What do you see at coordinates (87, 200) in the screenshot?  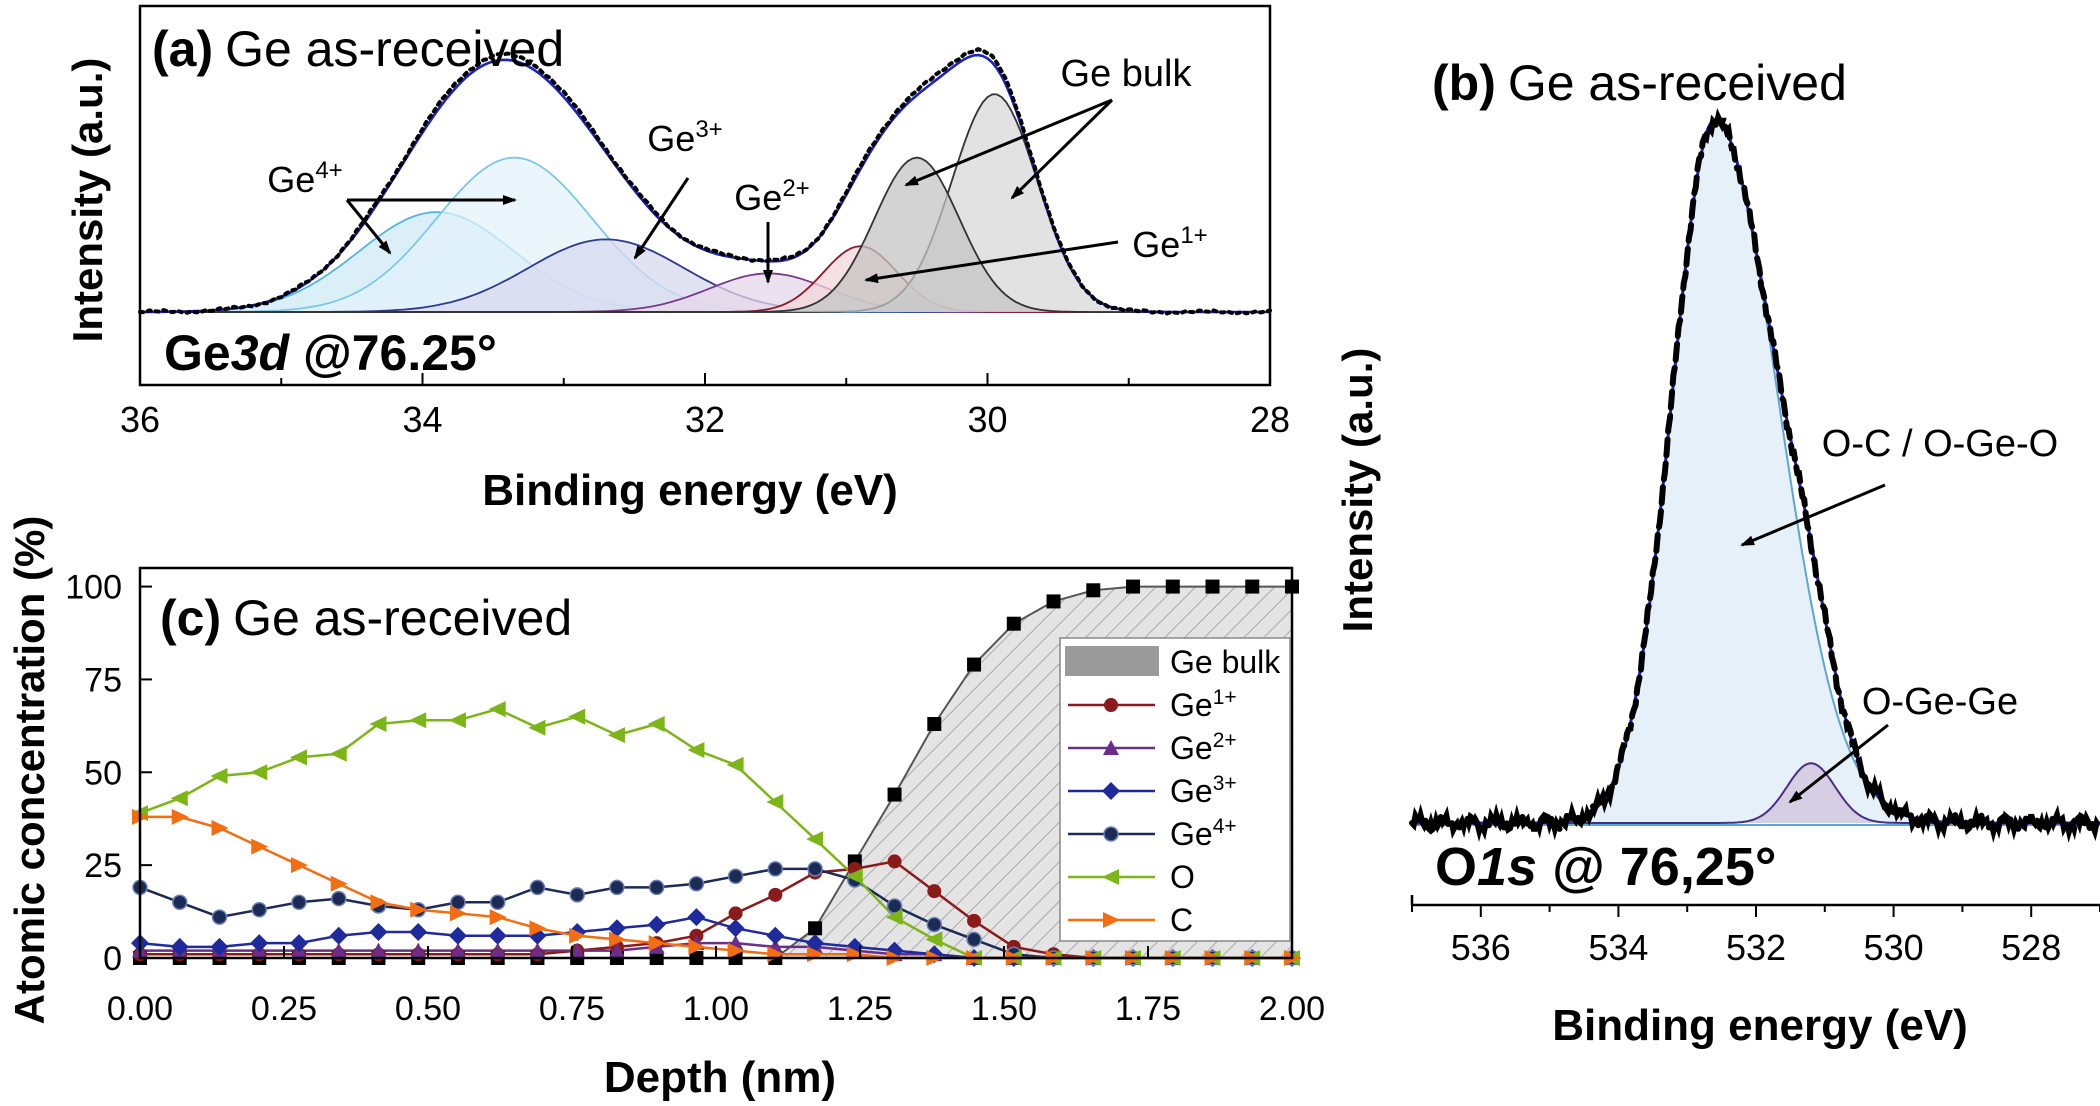 I see `panel-a-y-axis-label: Intensity (a.u.)` at bounding box center [87, 200].